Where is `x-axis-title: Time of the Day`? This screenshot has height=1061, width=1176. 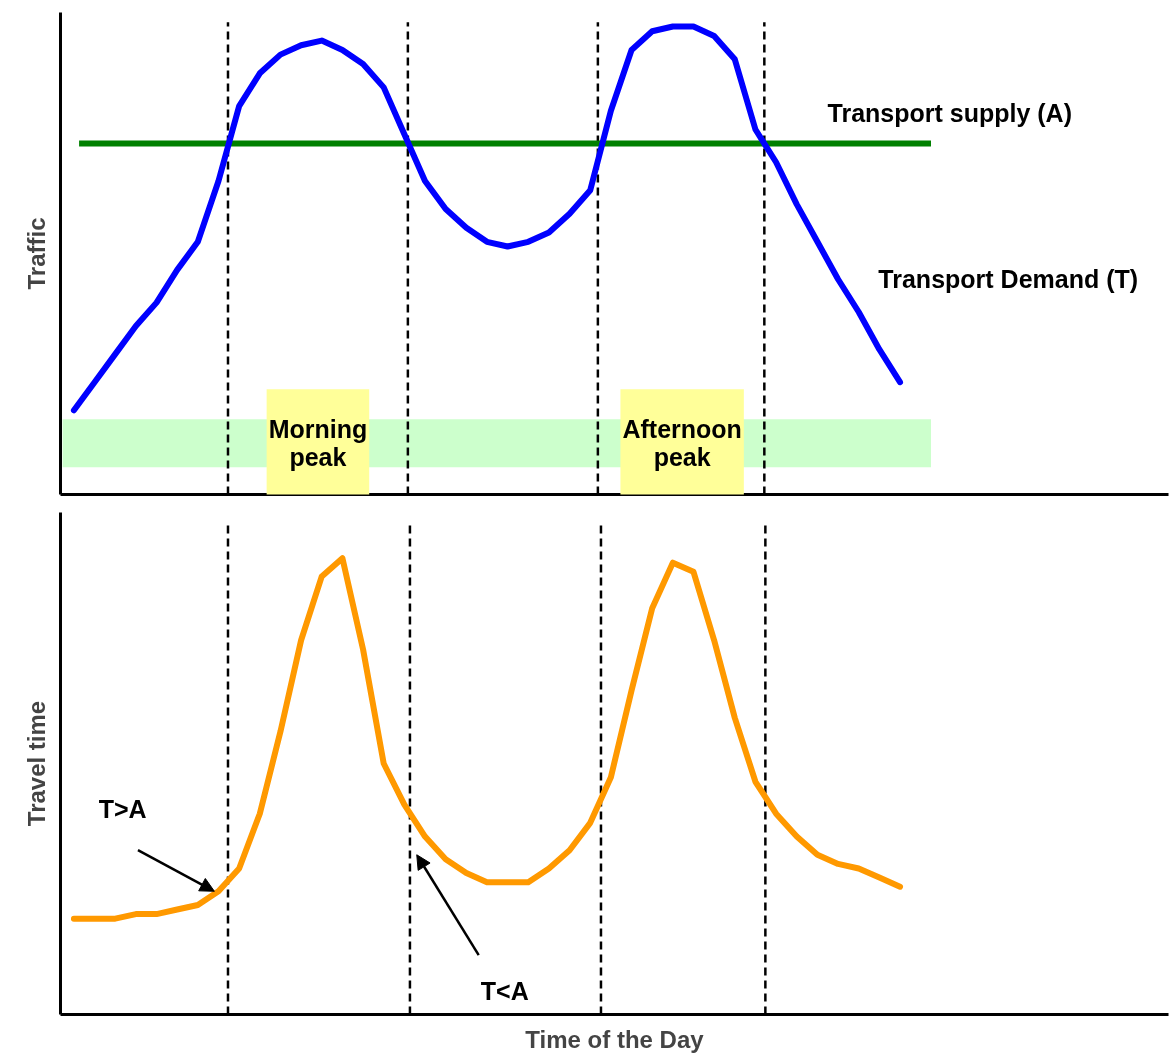
x-axis-title: Time of the Day is located at coordinates (615, 1039).